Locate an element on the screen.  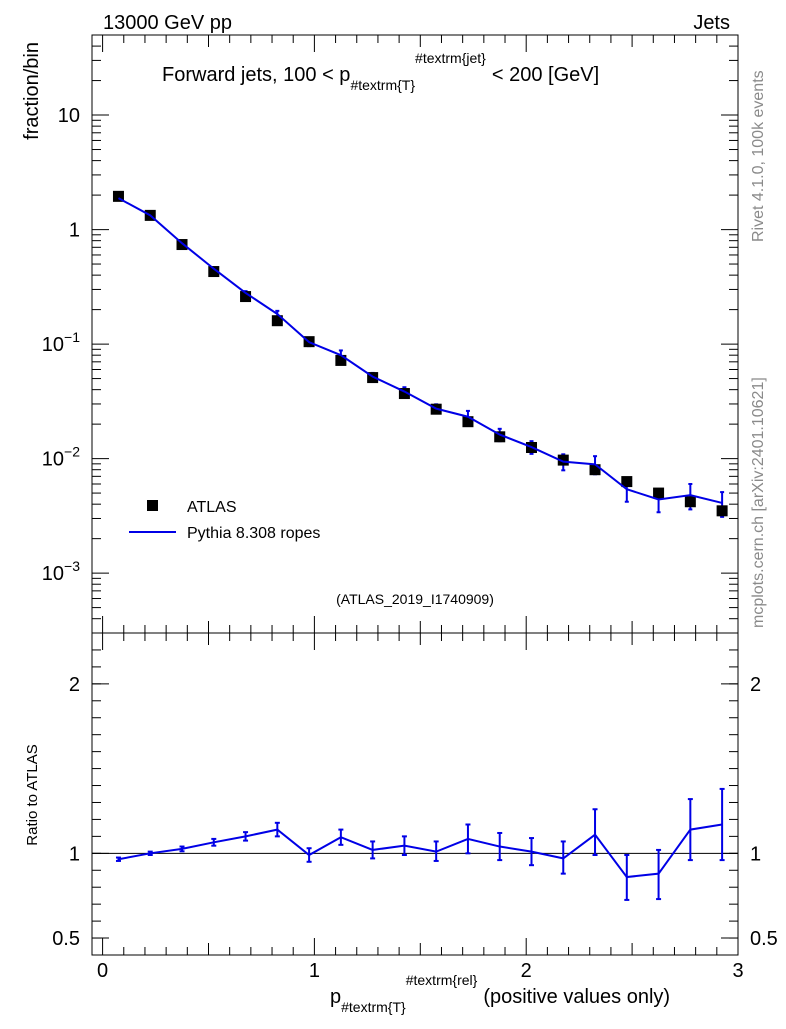
ratio-y-tick-label-right: 2 is located at coordinates (755, 685).